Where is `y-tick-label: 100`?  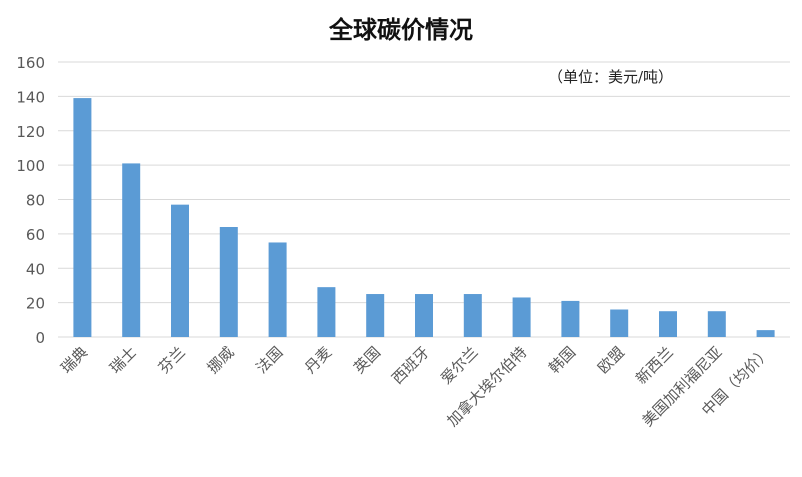 y-tick-label: 100 is located at coordinates (30, 166).